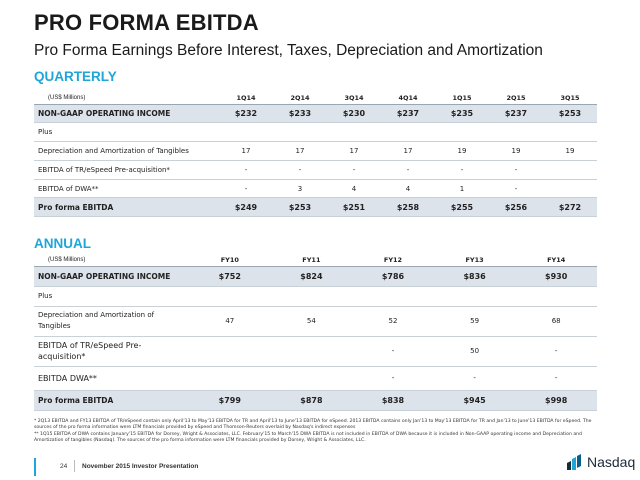 The height and width of the screenshot is (480, 640). I want to click on table-cell: 4, so click(408, 189).